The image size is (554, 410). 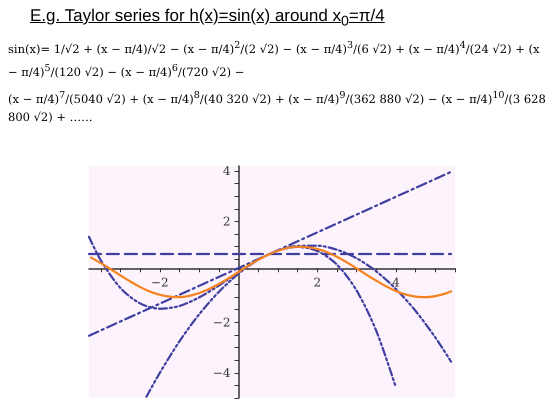 What do you see at coordinates (221, 373) in the screenshot?
I see `y-tick-label: −4` at bounding box center [221, 373].